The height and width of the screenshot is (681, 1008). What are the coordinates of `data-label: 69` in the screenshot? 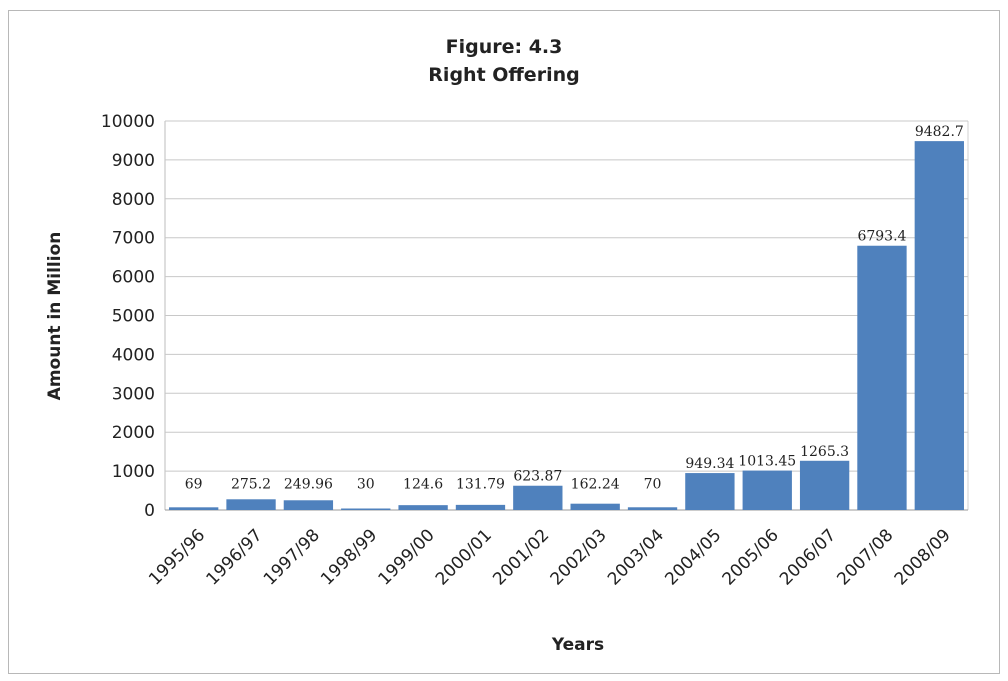 It's located at (194, 484).